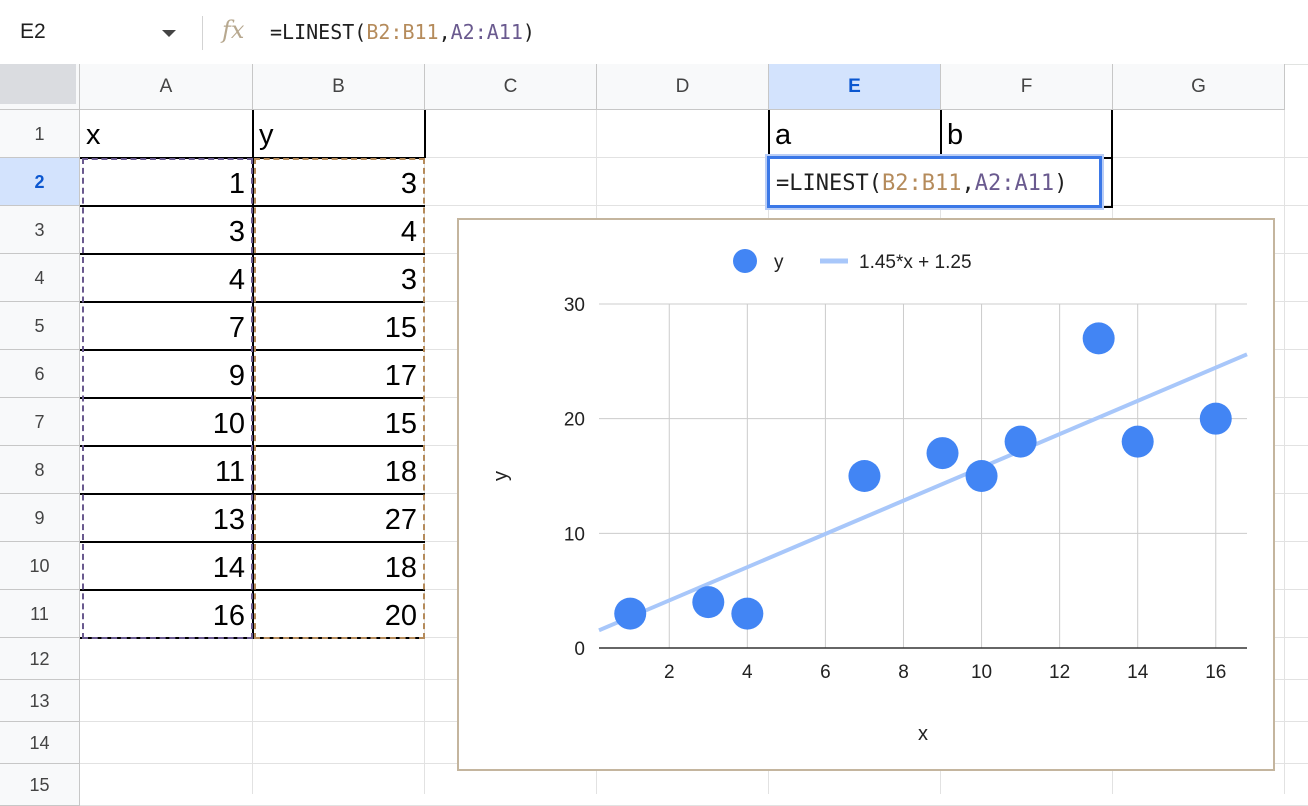 This screenshot has width=1308, height=806. What do you see at coordinates (511, 87) in the screenshot?
I see `column-header-c: C` at bounding box center [511, 87].